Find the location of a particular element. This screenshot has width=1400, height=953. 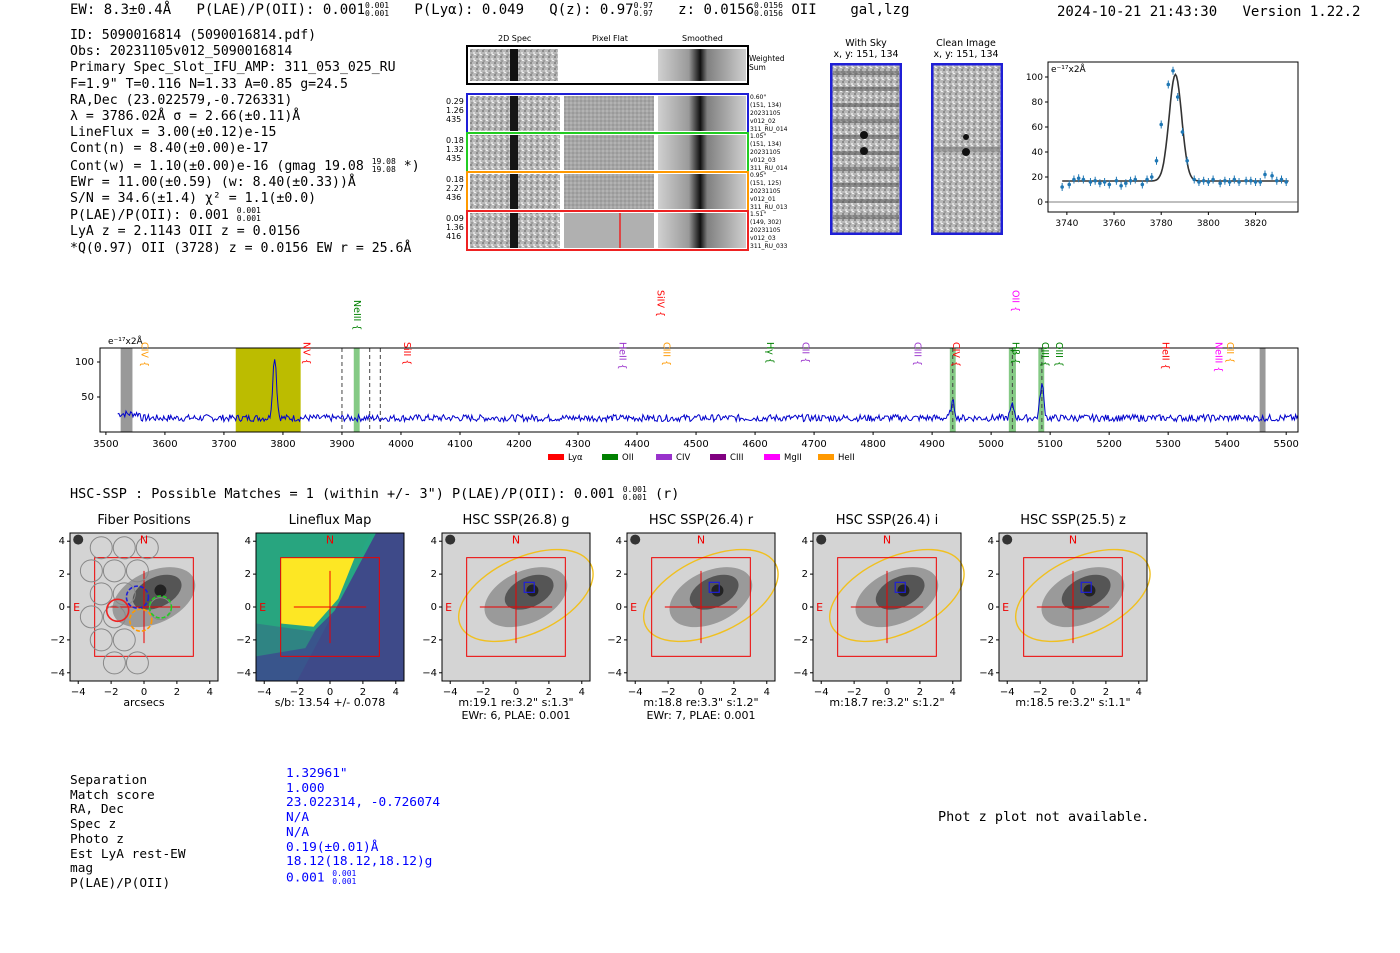

match-value-separation: 1.32961" is located at coordinates (317, 773).